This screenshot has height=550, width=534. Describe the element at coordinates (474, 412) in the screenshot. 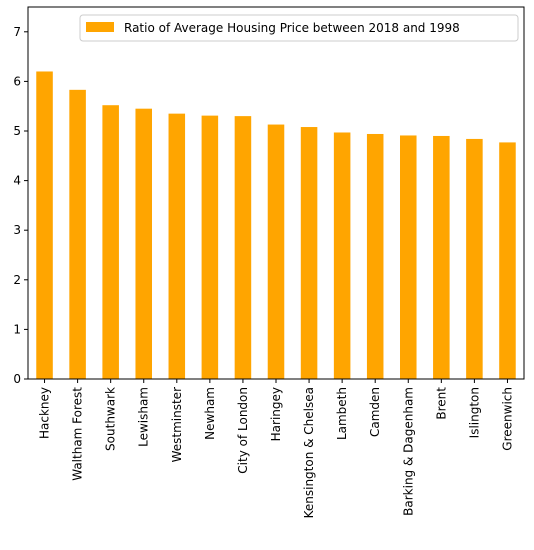

I see `x-tick-label: Islington` at that location.